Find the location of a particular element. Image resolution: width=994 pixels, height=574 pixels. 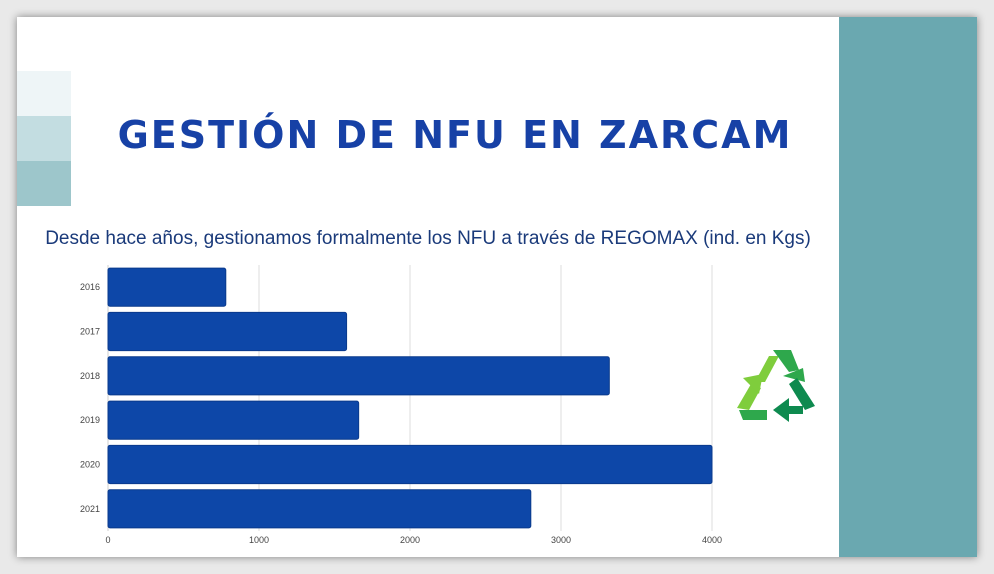

chart-y-ticks: 2016 2017 2018 2019 2020 2021 is located at coordinates (90, 398).